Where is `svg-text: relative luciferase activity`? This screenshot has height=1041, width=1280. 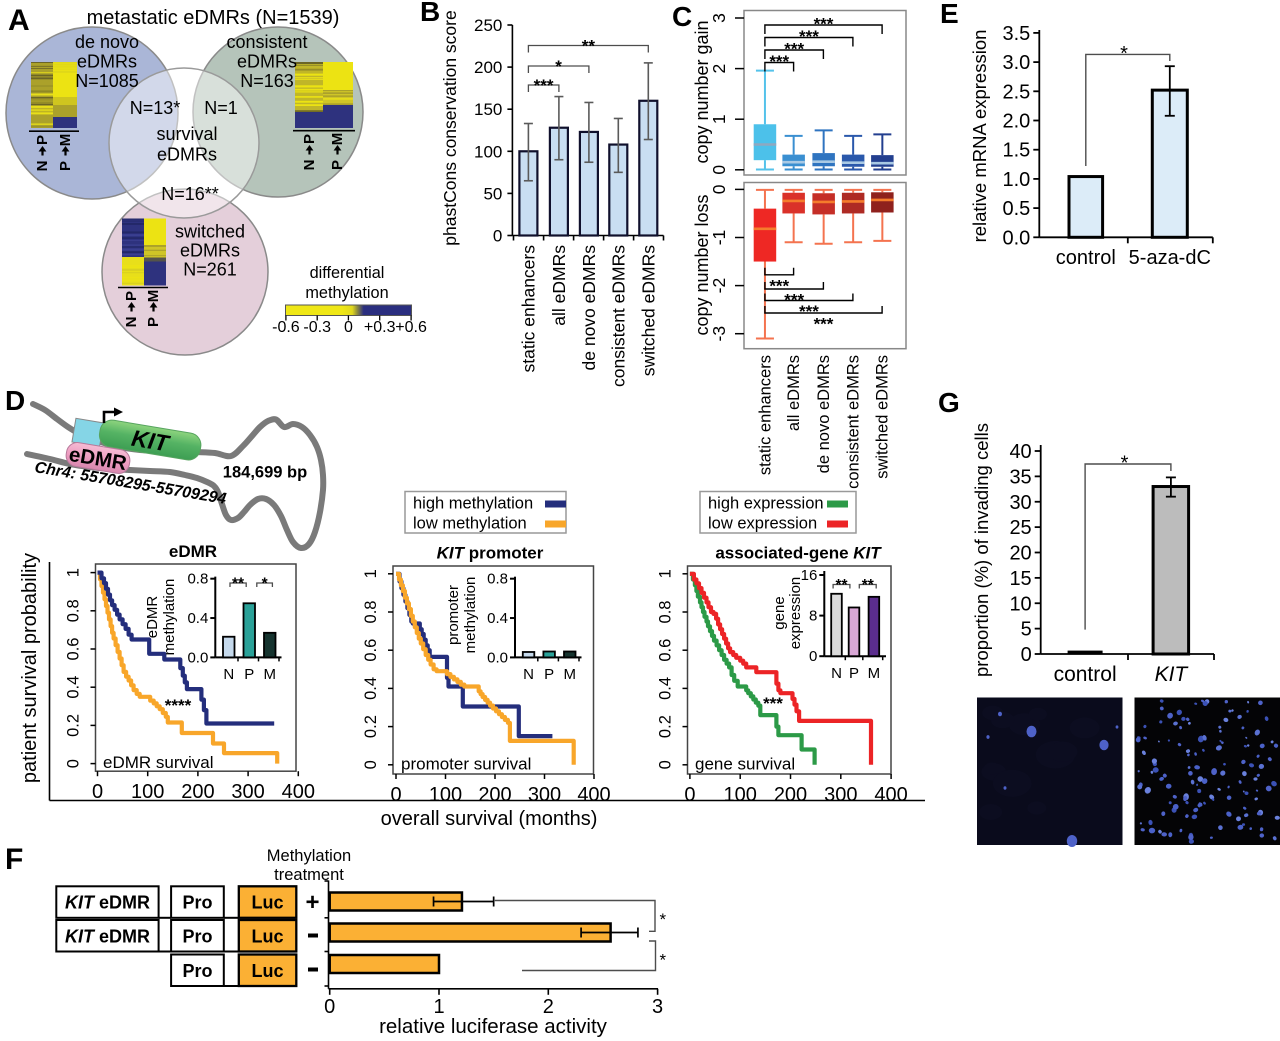
svg-text: relative luciferase activity is located at coordinates (493, 1026).